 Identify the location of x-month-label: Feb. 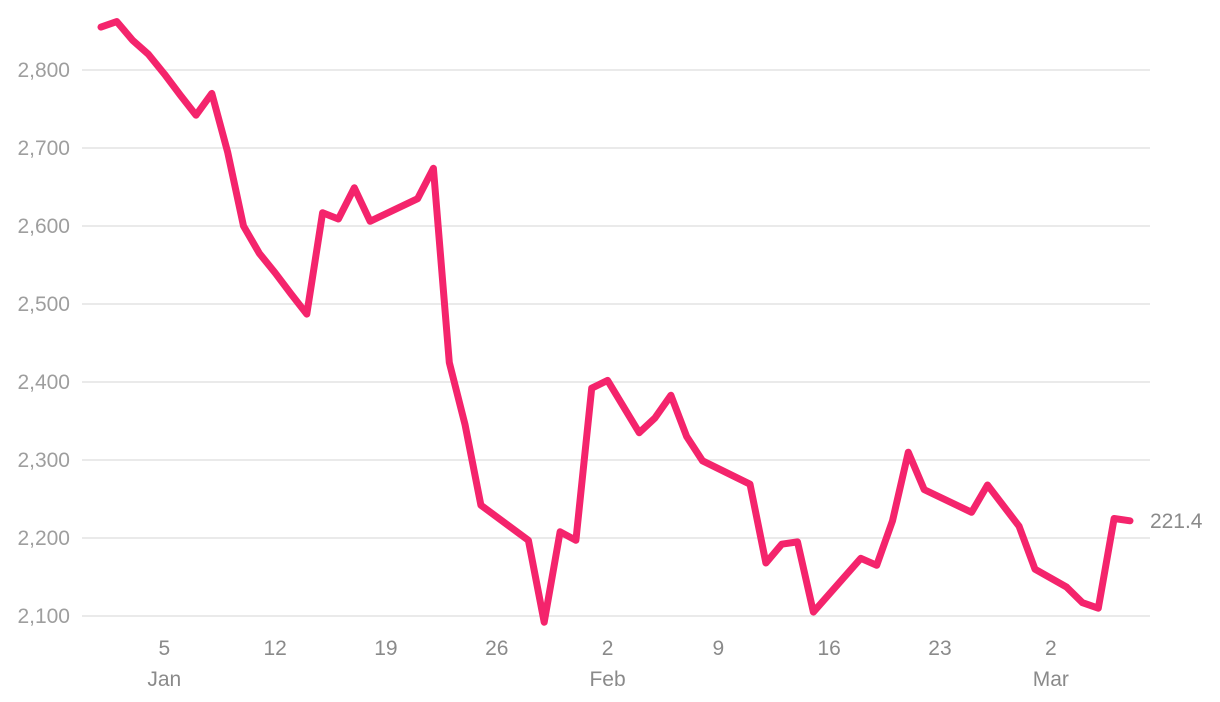
(607, 679).